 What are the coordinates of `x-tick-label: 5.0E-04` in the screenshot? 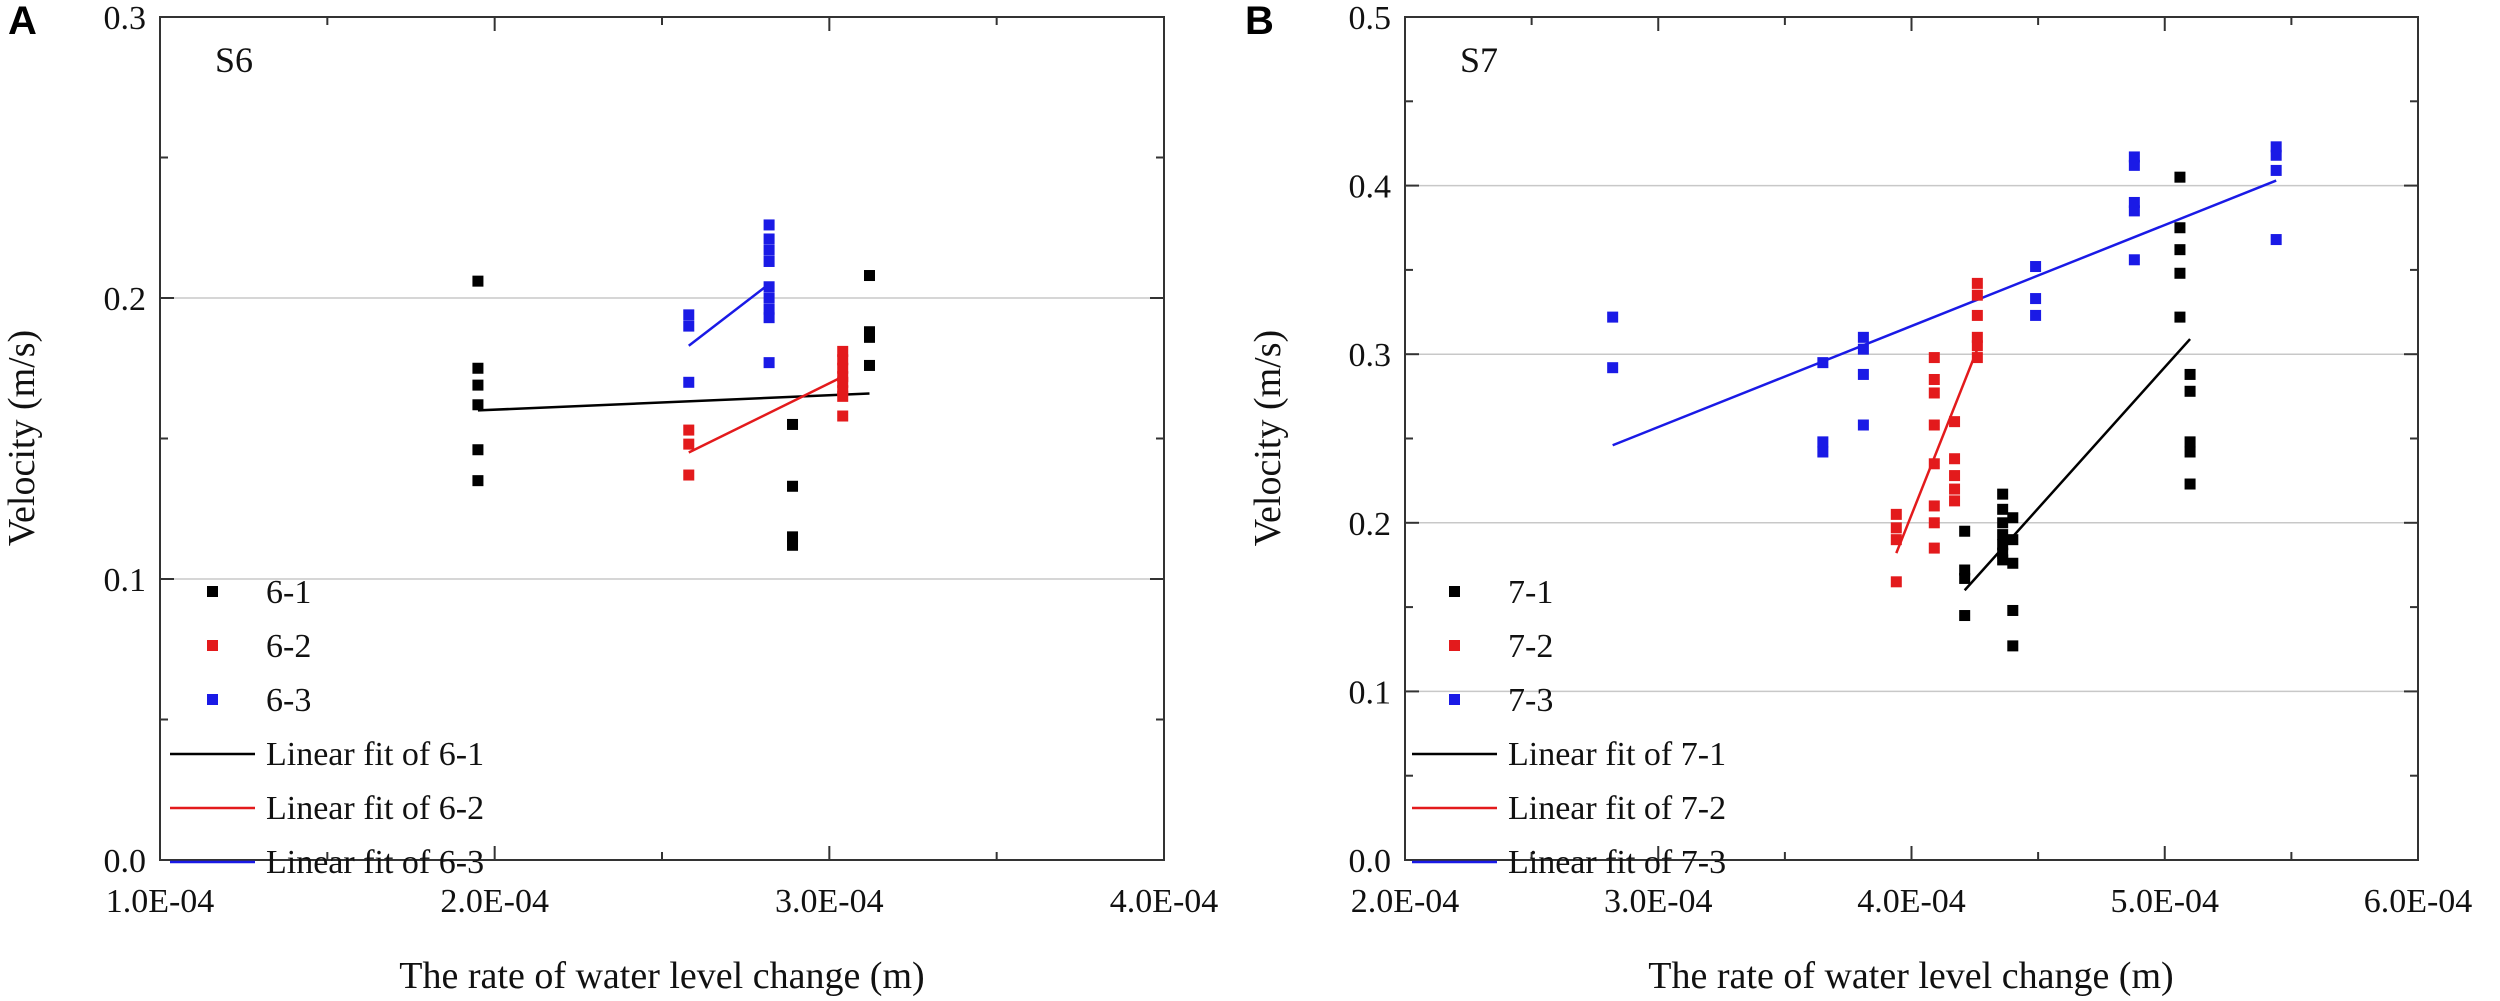 It's located at (2164, 901).